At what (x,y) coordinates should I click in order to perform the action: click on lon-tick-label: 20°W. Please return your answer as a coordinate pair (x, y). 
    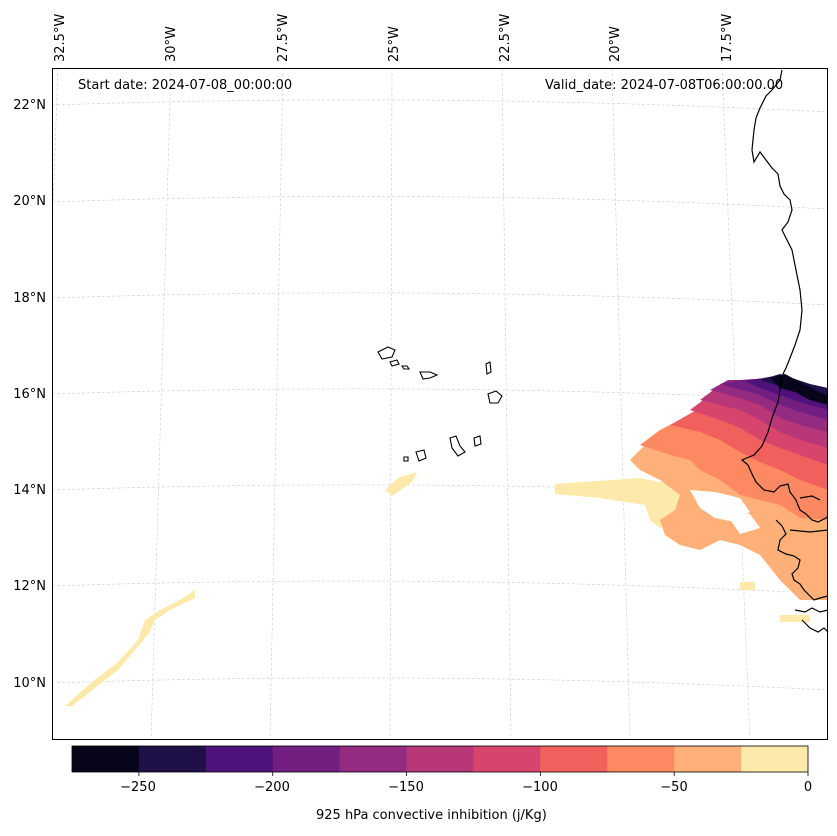
    Looking at the image, I should click on (615, 44).